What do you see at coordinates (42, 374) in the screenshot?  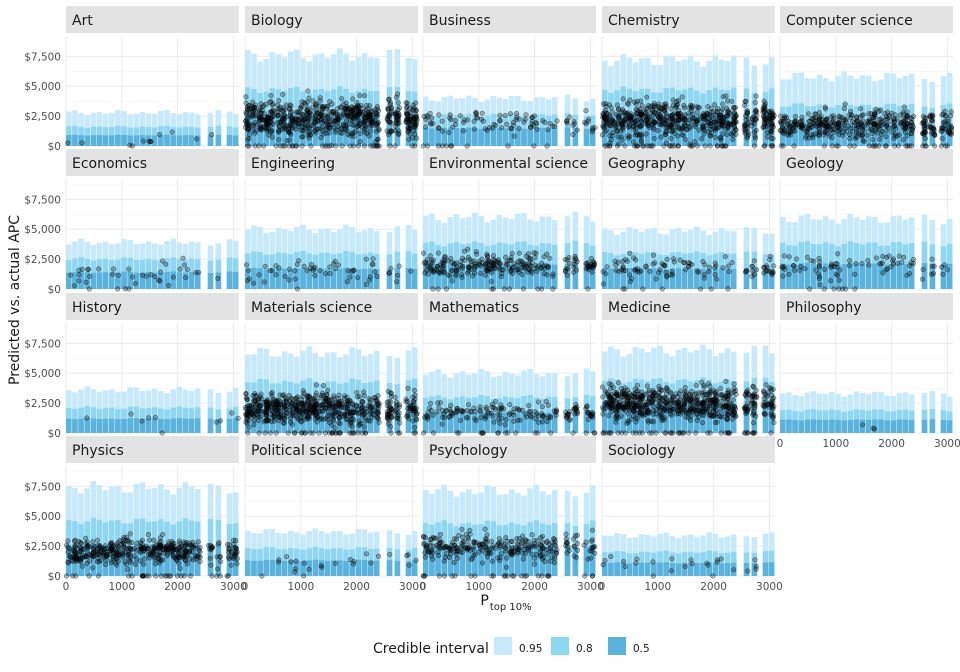 I see `y-tick-label: $5,000` at bounding box center [42, 374].